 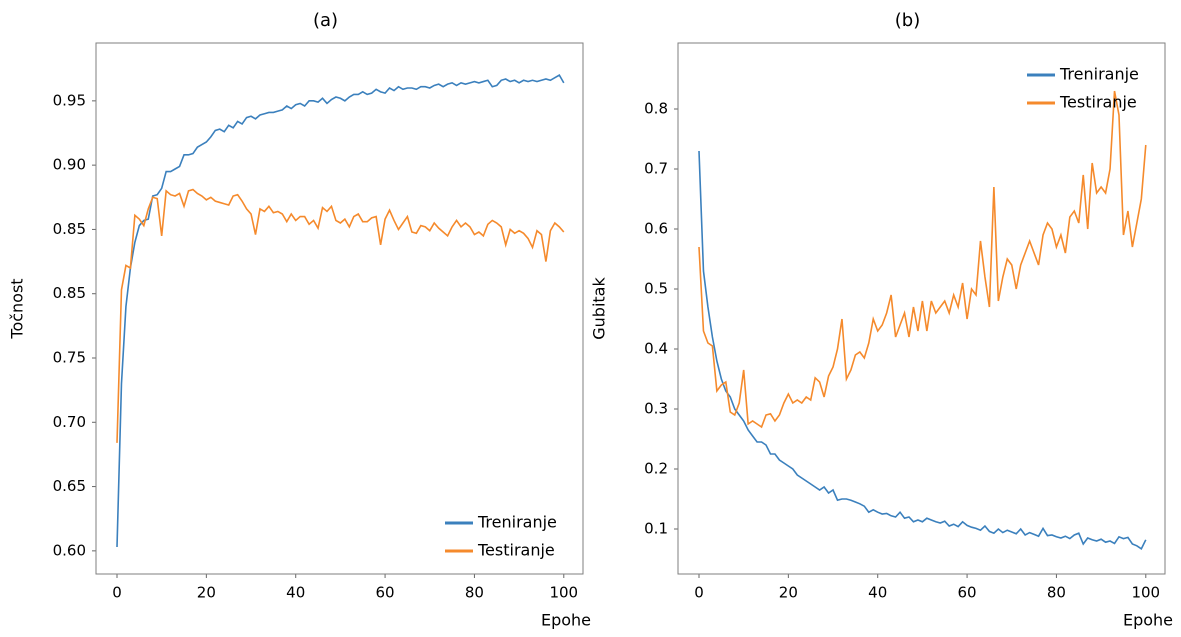 I want to click on title: (a), so click(x=325, y=20).